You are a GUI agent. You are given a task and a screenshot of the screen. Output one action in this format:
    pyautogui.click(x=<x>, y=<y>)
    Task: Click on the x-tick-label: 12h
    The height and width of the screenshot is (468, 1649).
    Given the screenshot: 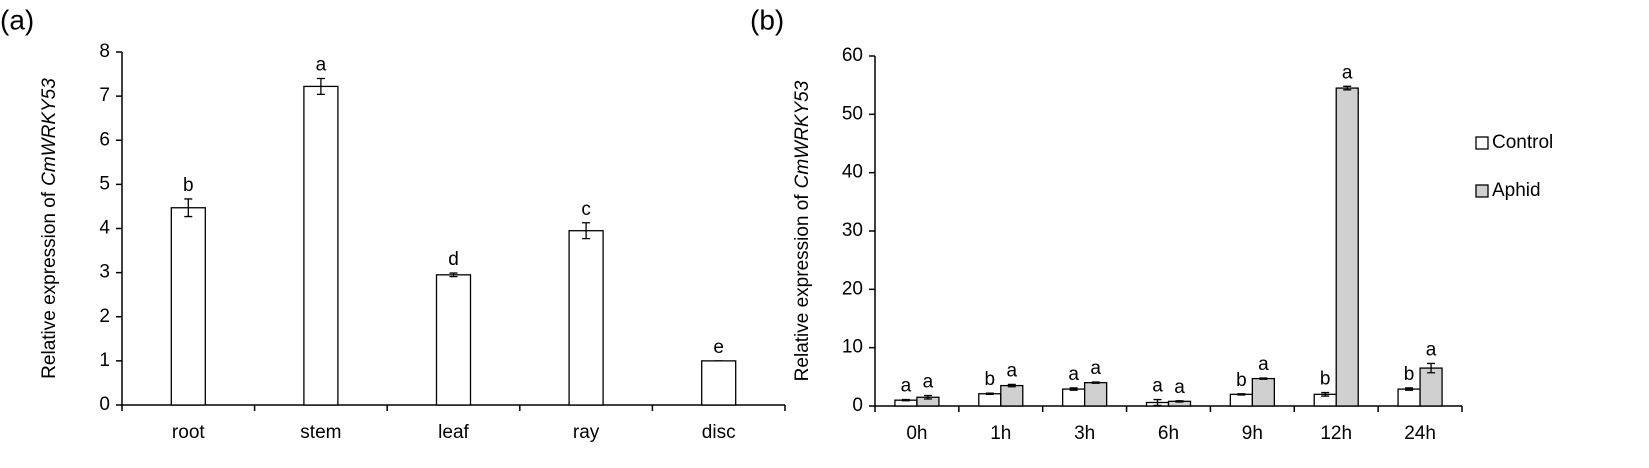 What is the action you would take?
    pyautogui.click(x=1336, y=433)
    